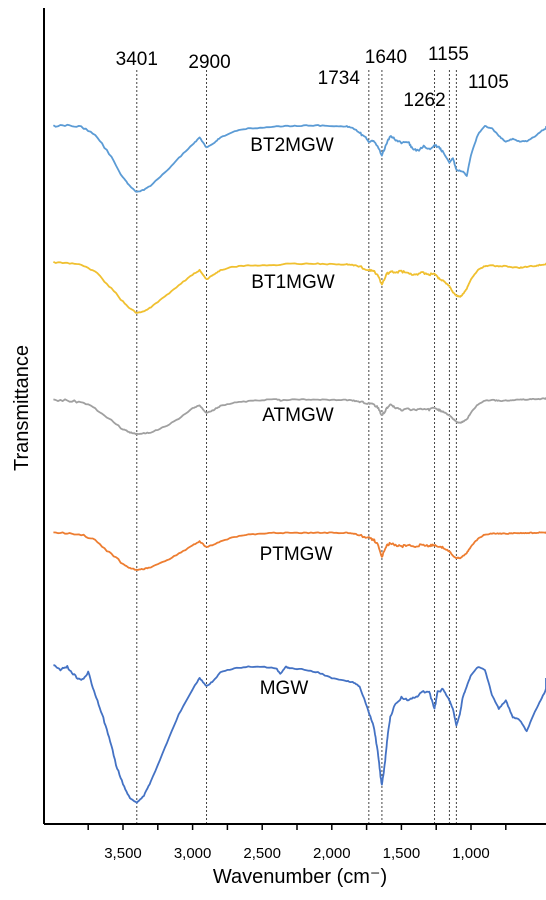  I want to click on x-ticks: 3,500 3,000 2,500 2,000 1,500 1,000, so click(297, 843).